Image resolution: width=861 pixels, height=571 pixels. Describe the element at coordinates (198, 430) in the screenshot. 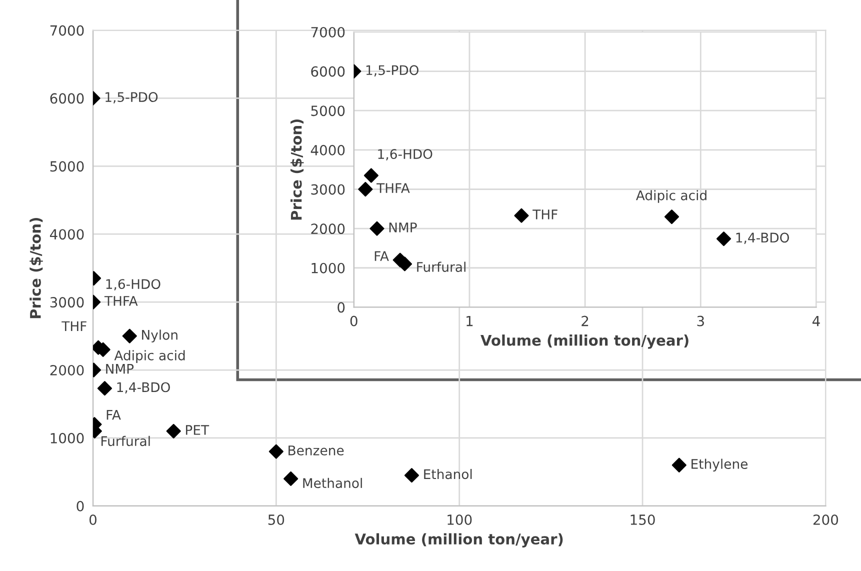

I see `annotation: PET` at that location.